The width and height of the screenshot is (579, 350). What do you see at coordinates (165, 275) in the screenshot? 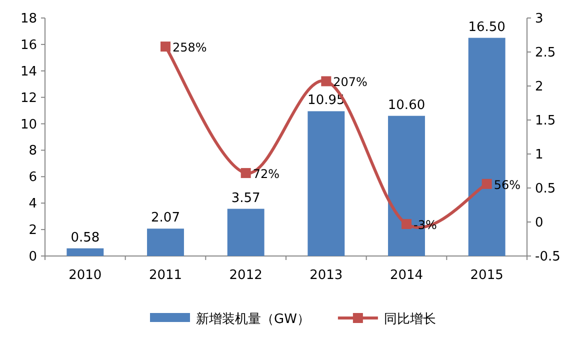
I see `x-tick-label: 2011` at bounding box center [165, 275].